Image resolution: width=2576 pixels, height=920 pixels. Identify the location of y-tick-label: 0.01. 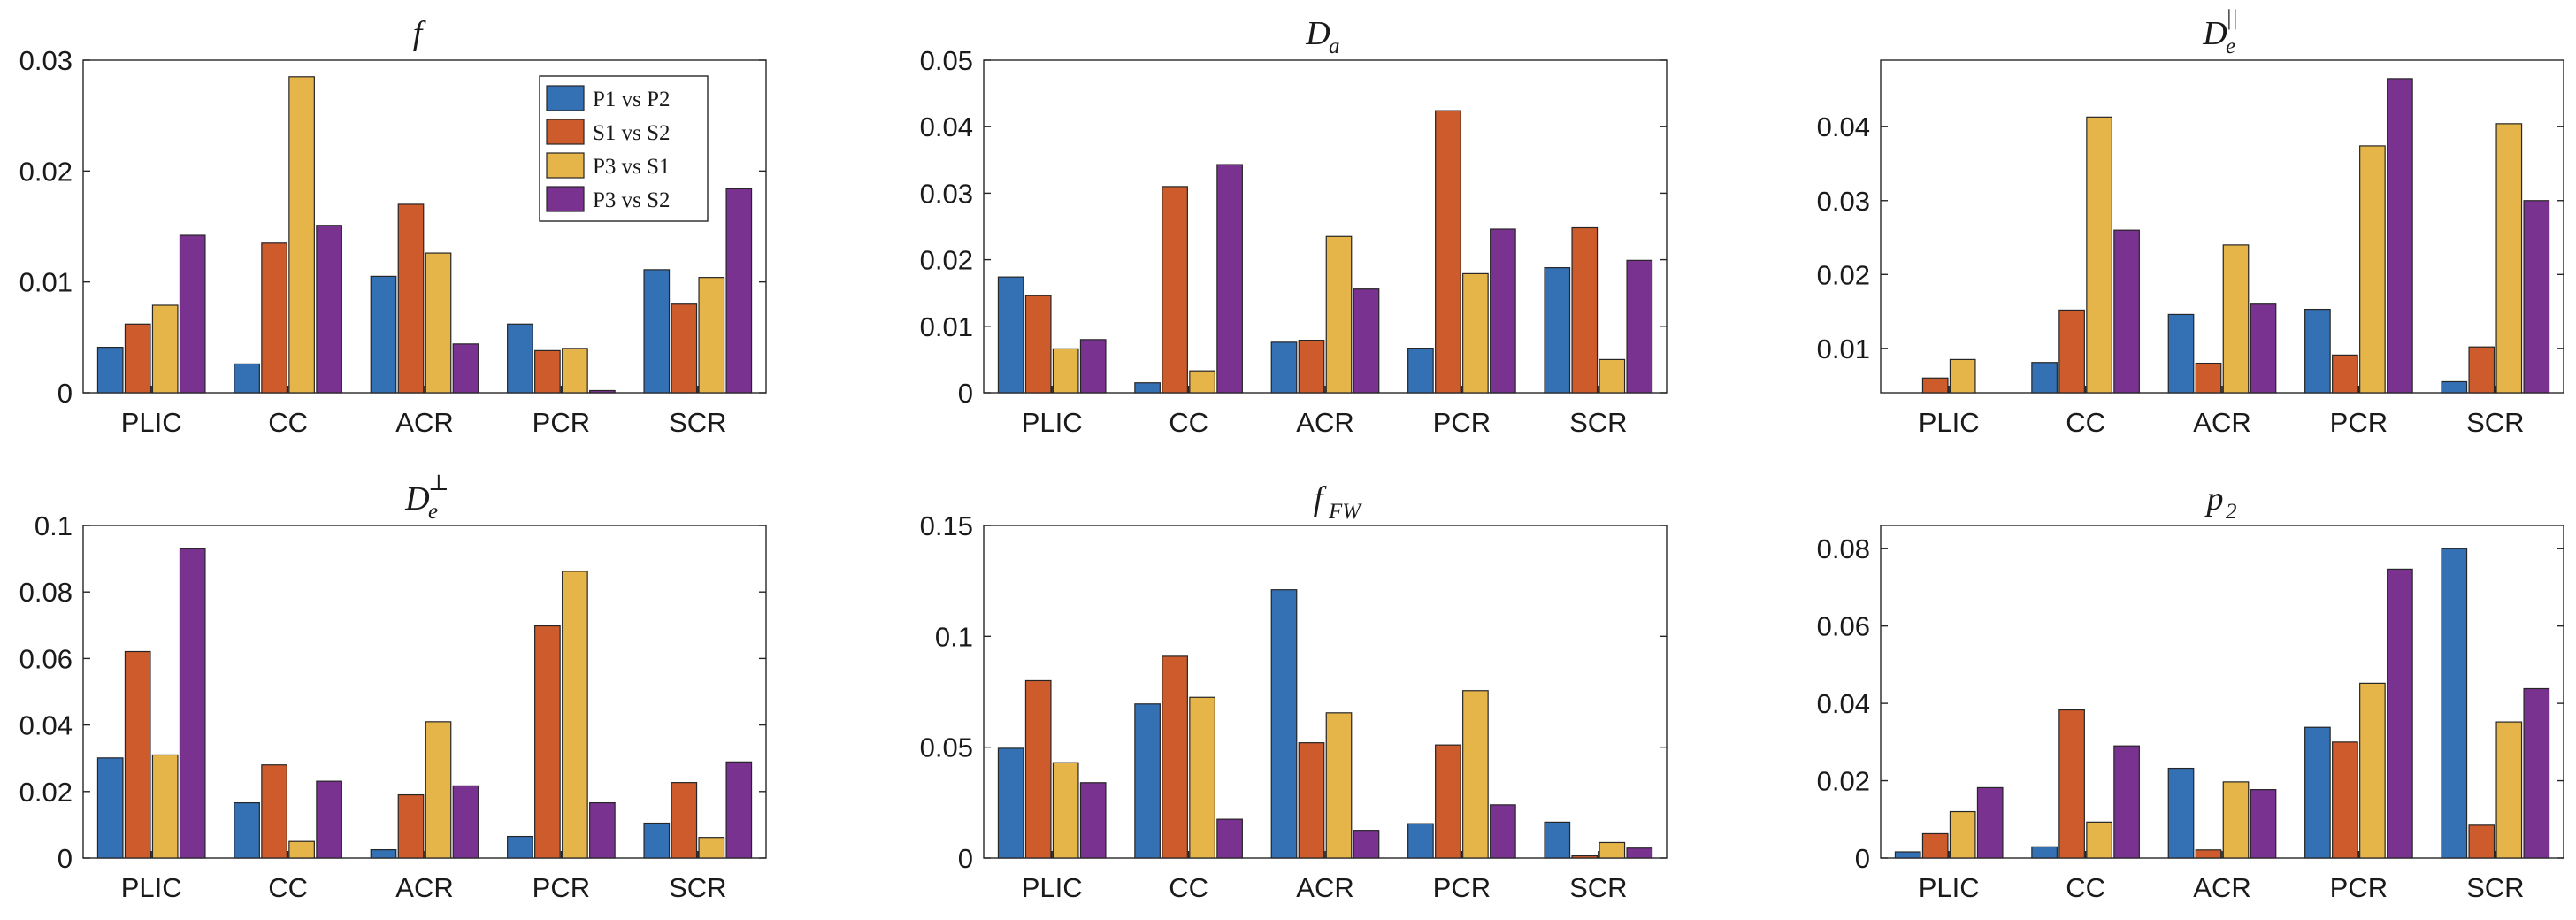
(46, 282).